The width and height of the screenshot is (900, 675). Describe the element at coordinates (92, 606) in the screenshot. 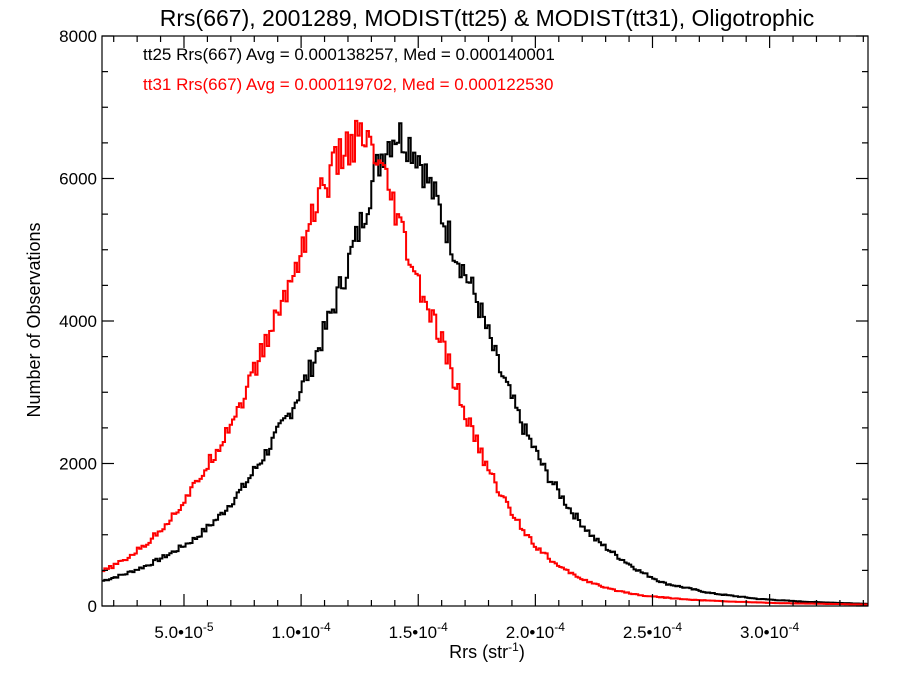

I see `y-tick-label: 0` at that location.